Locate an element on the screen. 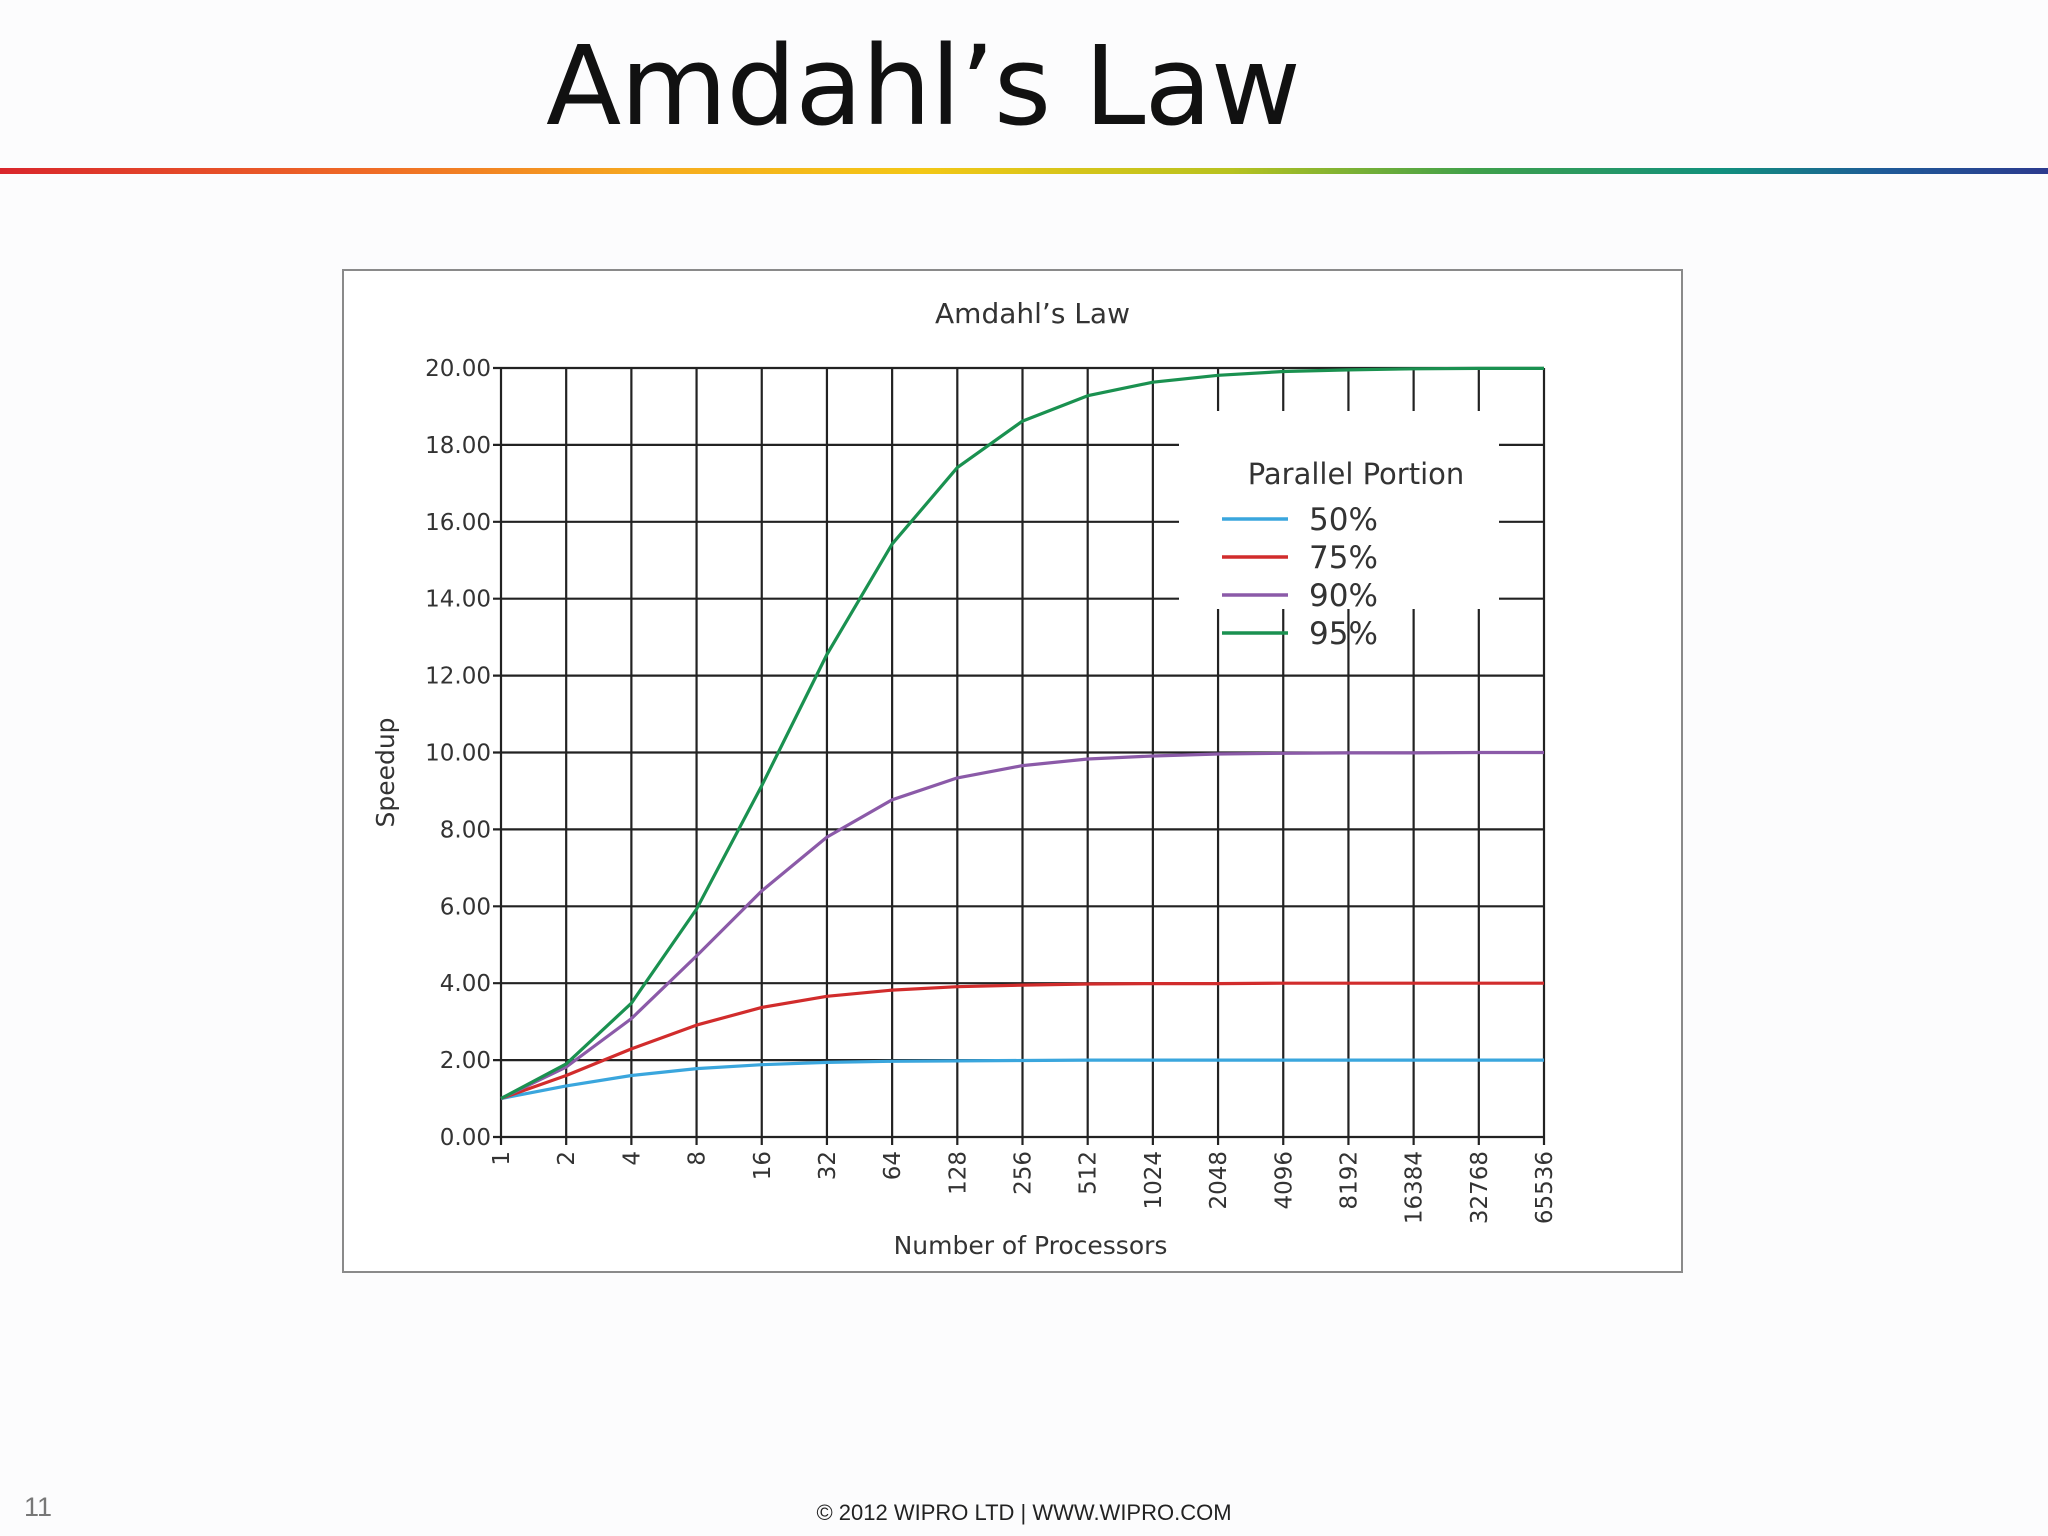  series-line-90pct is located at coordinates (1022, 925).